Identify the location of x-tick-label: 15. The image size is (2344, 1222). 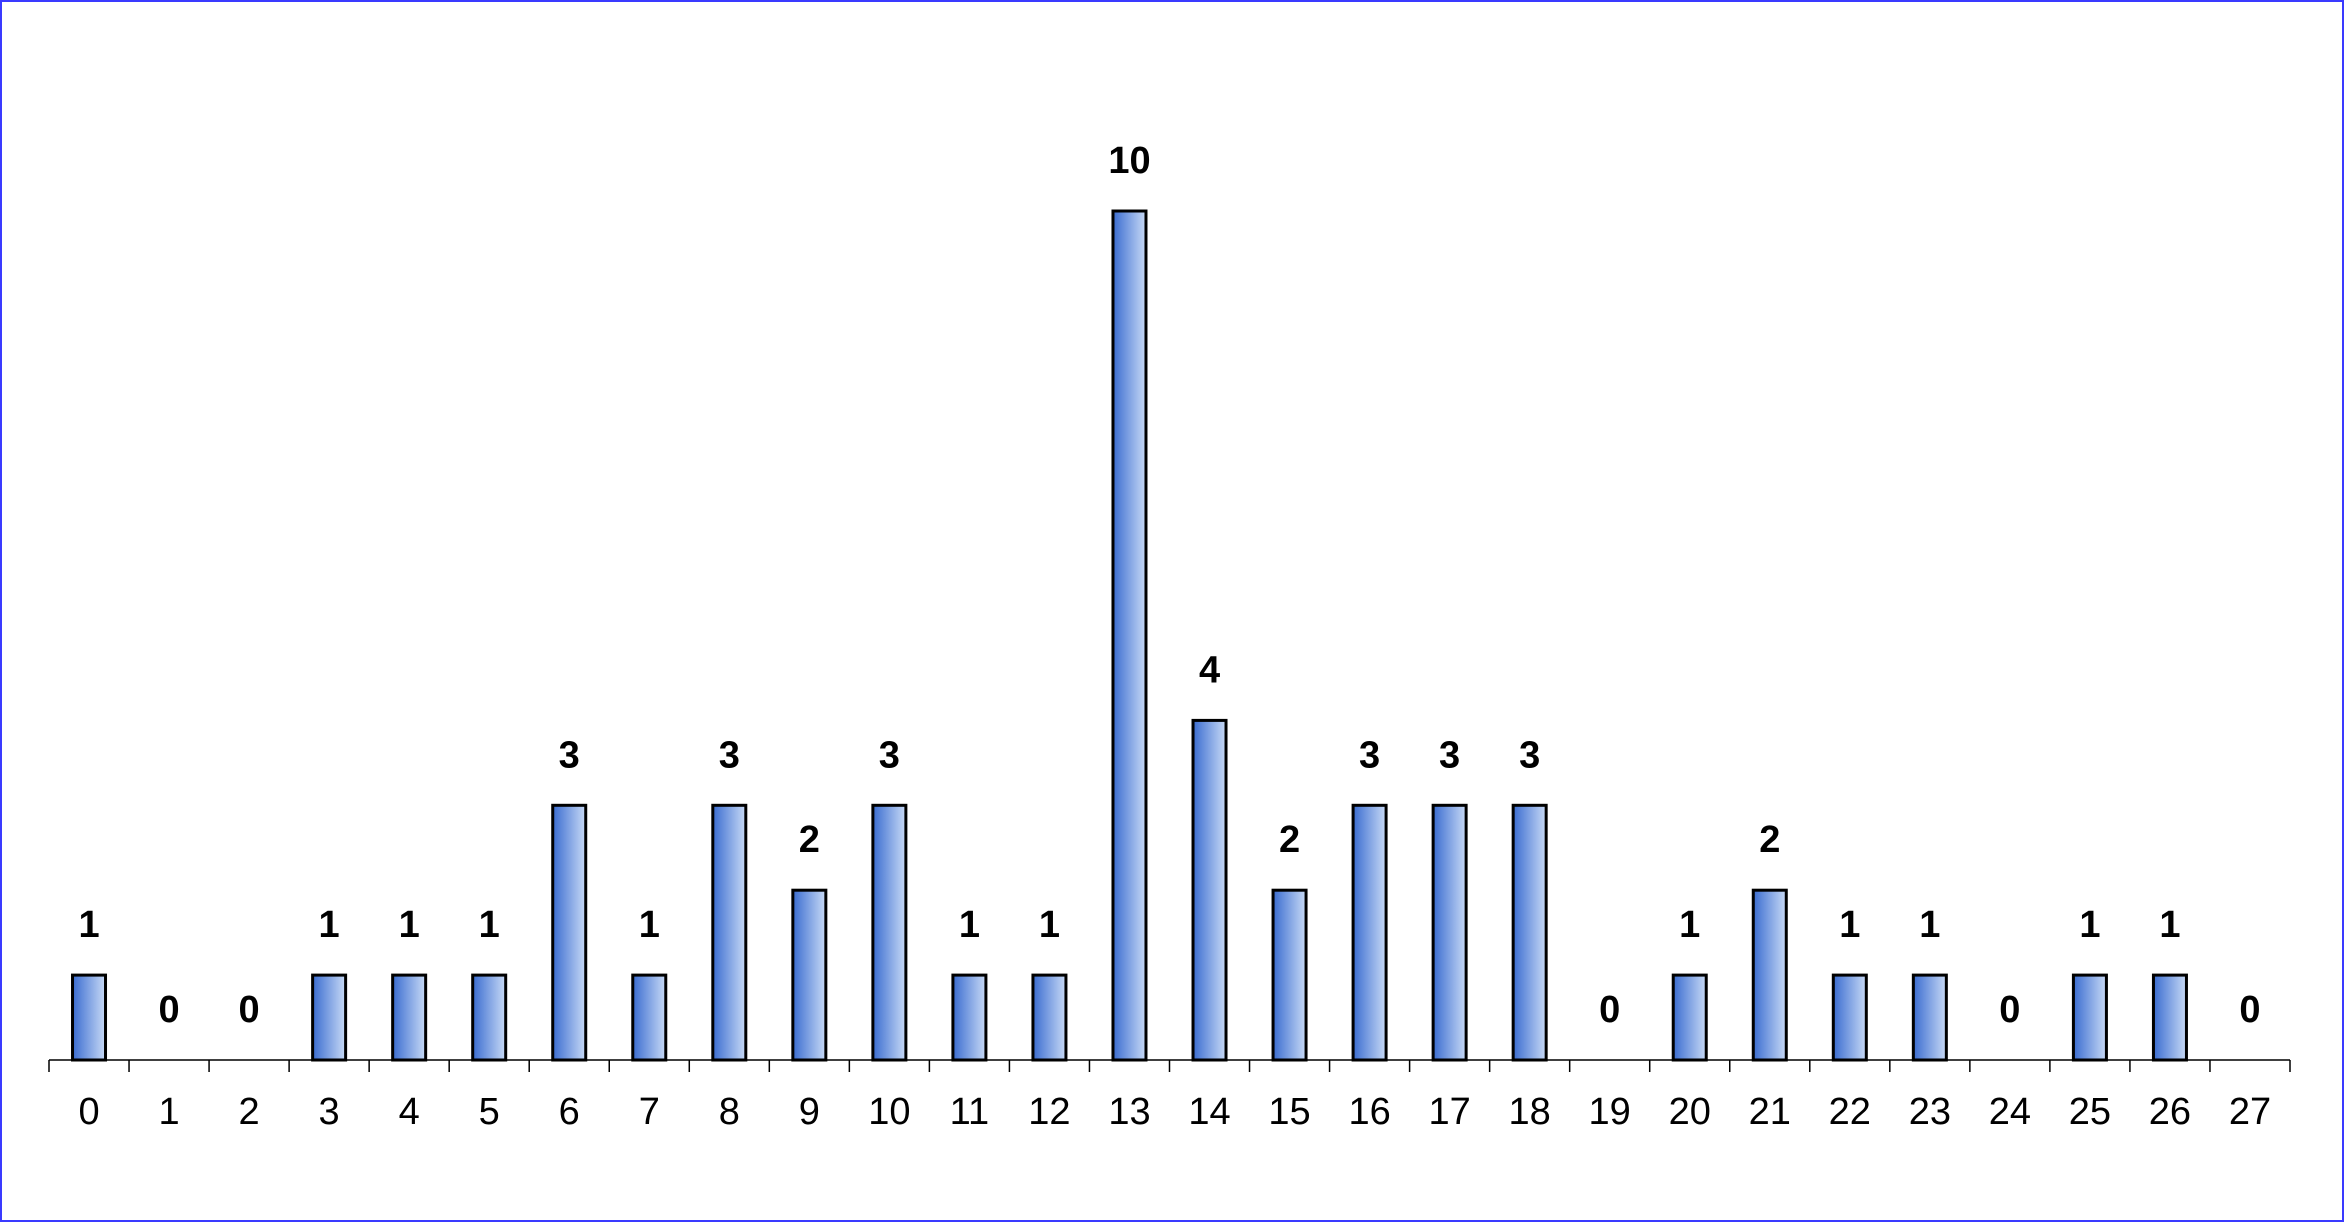
(1289, 1112).